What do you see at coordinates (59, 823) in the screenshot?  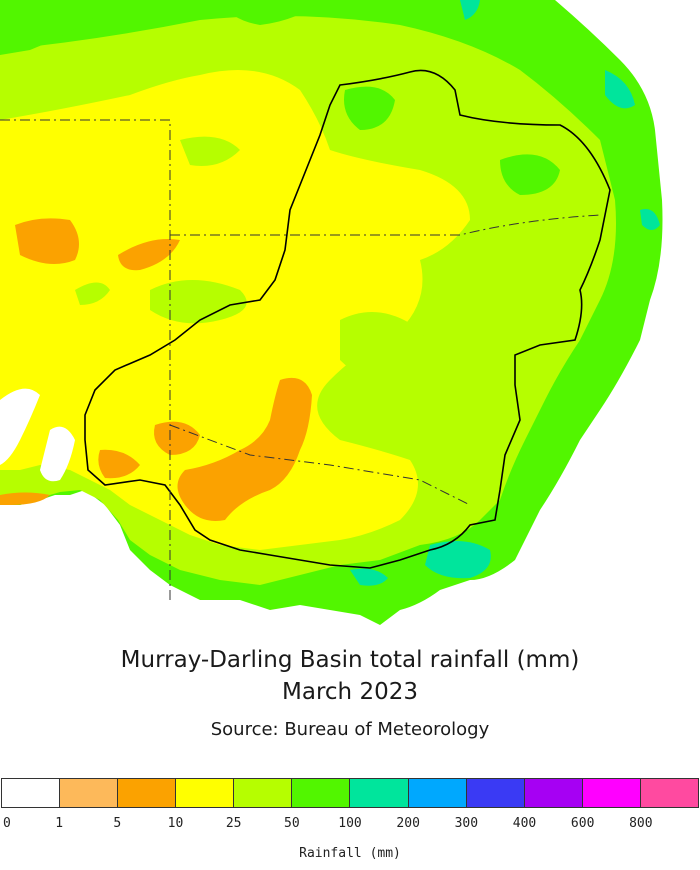 I see `legend-tick: 1` at bounding box center [59, 823].